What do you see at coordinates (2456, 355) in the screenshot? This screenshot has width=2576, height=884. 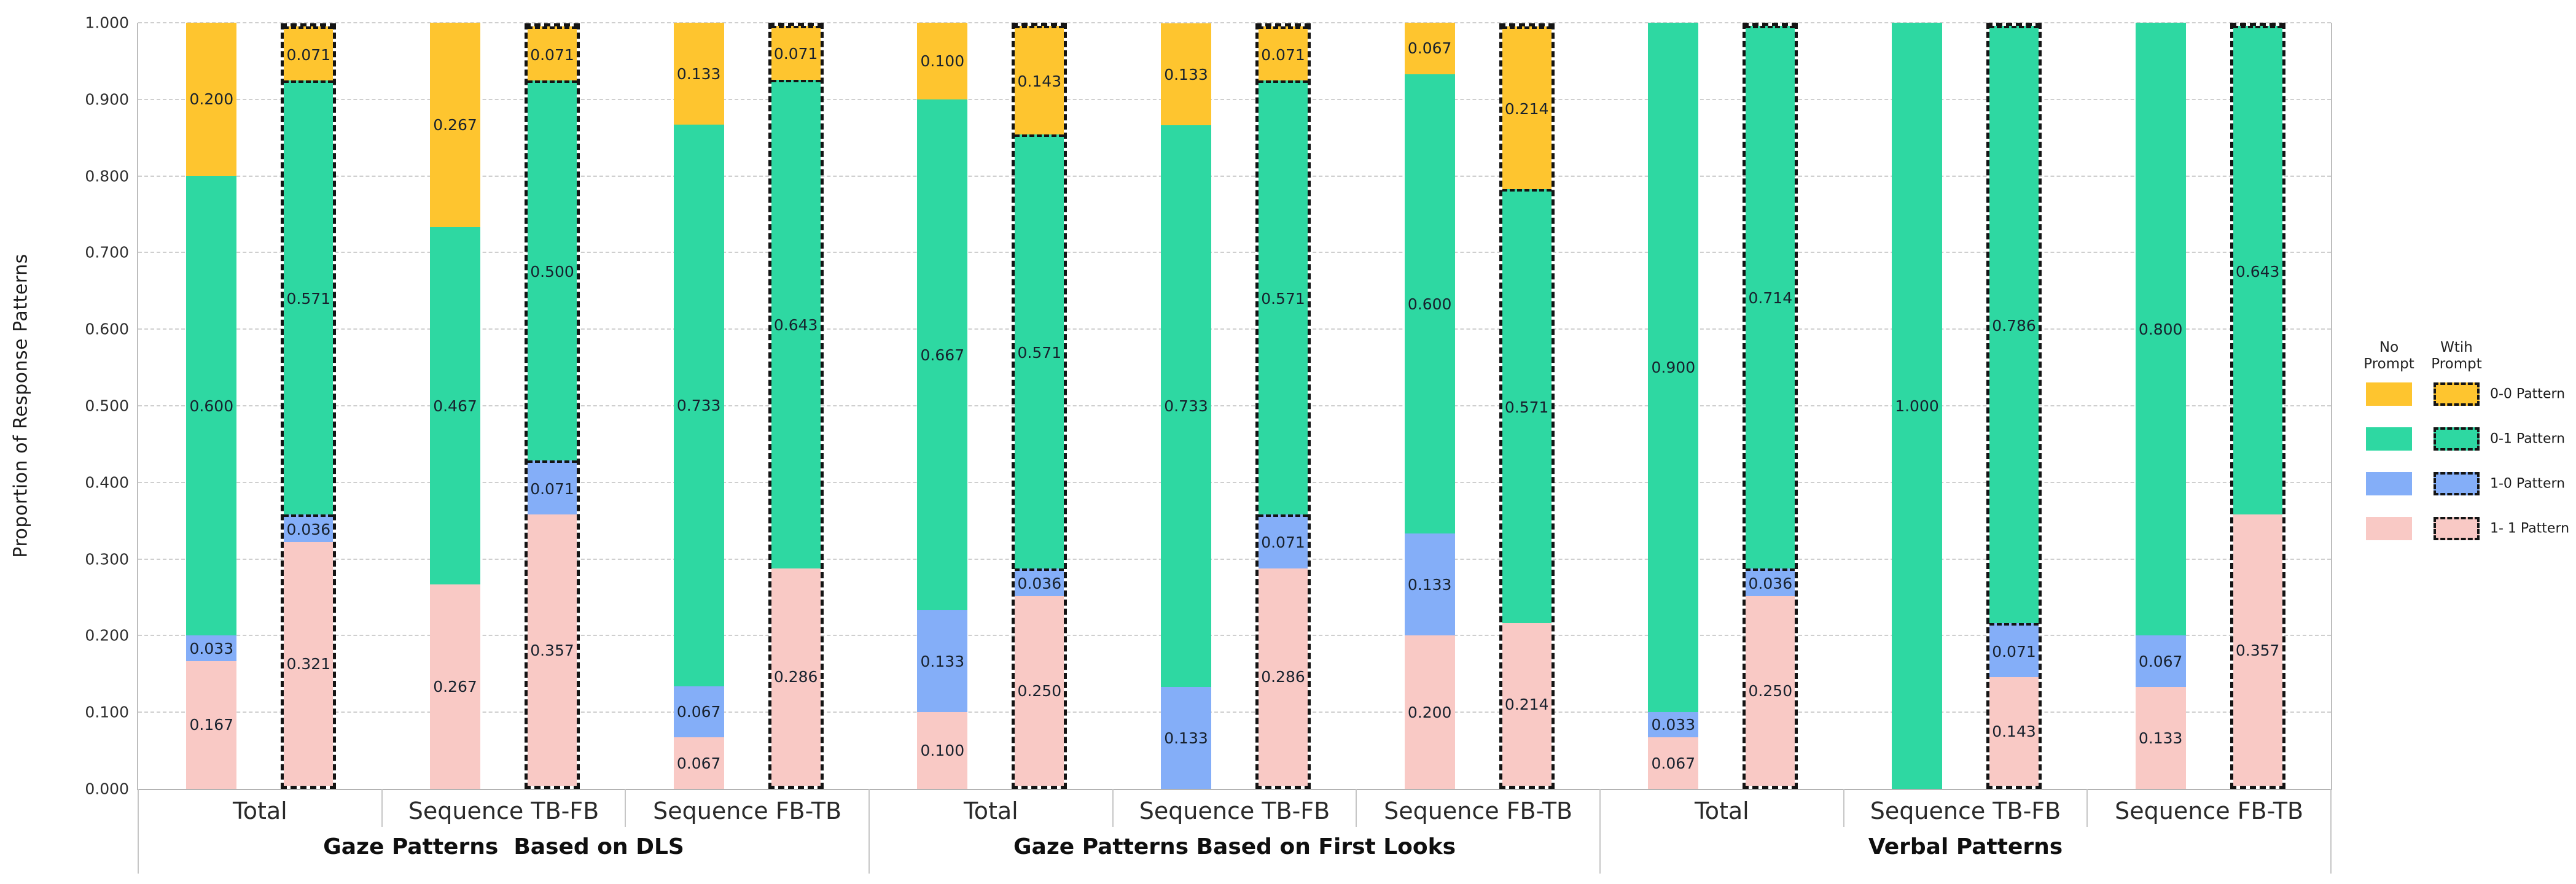 I see `legend-column-header: Wtih Prompt` at bounding box center [2456, 355].